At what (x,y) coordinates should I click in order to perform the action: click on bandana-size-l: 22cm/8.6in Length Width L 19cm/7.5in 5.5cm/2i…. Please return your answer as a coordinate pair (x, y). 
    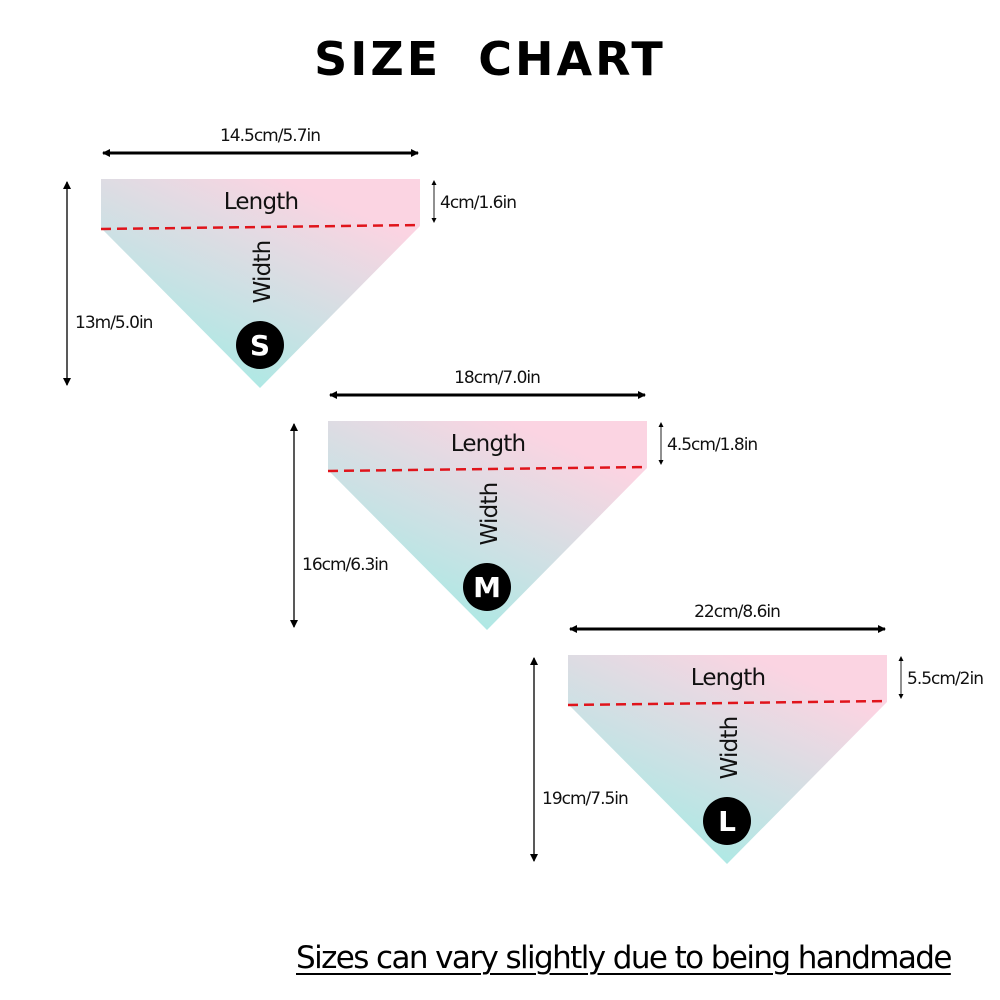
    Looking at the image, I should click on (757, 733).